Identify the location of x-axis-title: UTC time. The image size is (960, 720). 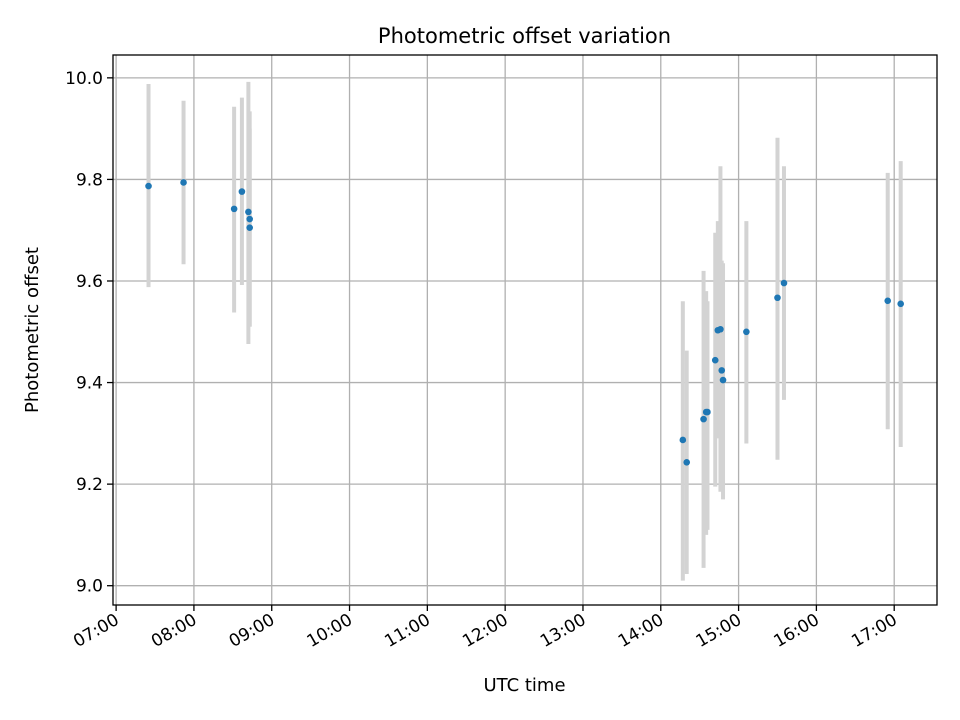
(524, 685).